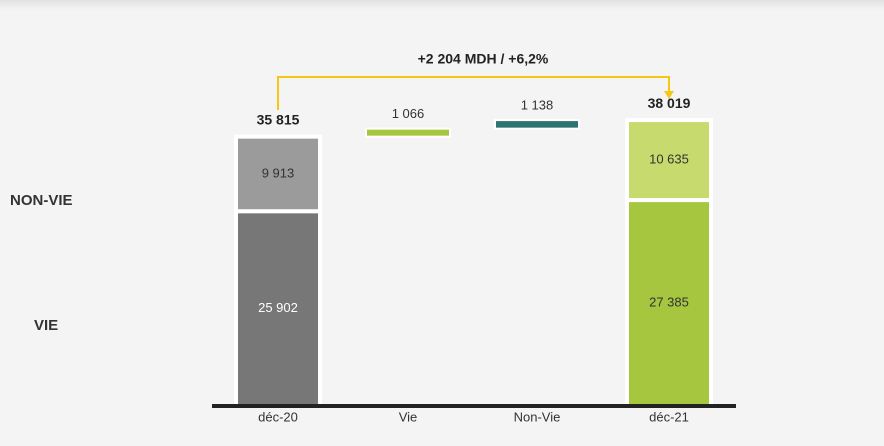 This screenshot has height=446, width=884. What do you see at coordinates (278, 119) in the screenshot?
I see `total-label: 35 815` at bounding box center [278, 119].